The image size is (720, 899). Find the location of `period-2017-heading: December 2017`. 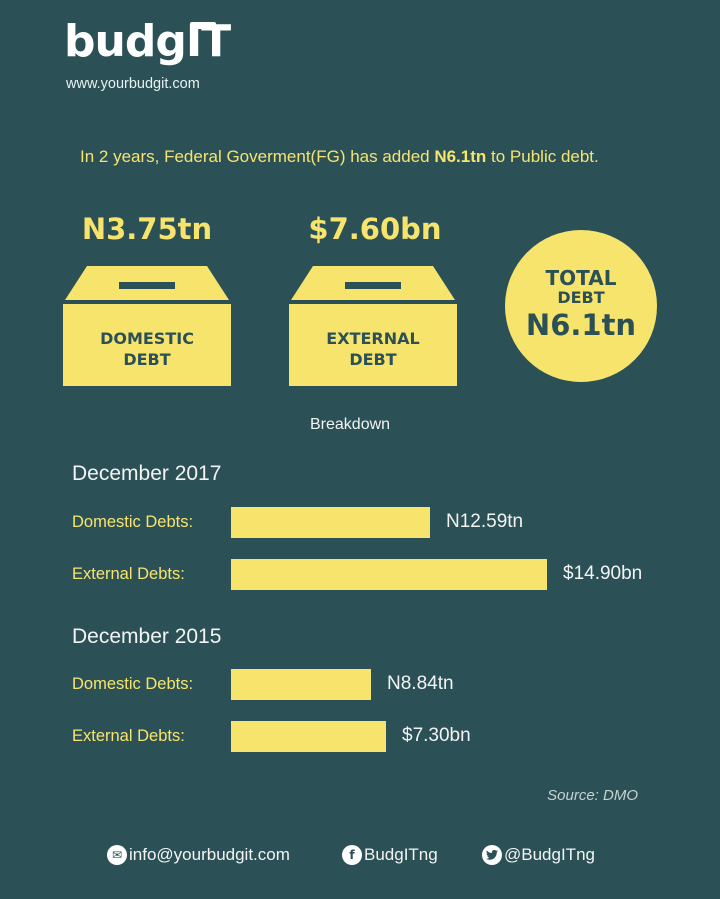

period-2017-heading: December 2017 is located at coordinates (147, 473).